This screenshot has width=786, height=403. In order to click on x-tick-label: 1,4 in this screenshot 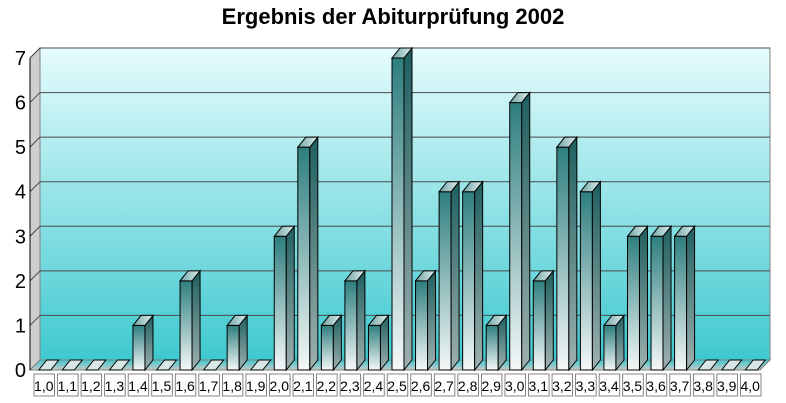, I will do `click(138, 386)`.